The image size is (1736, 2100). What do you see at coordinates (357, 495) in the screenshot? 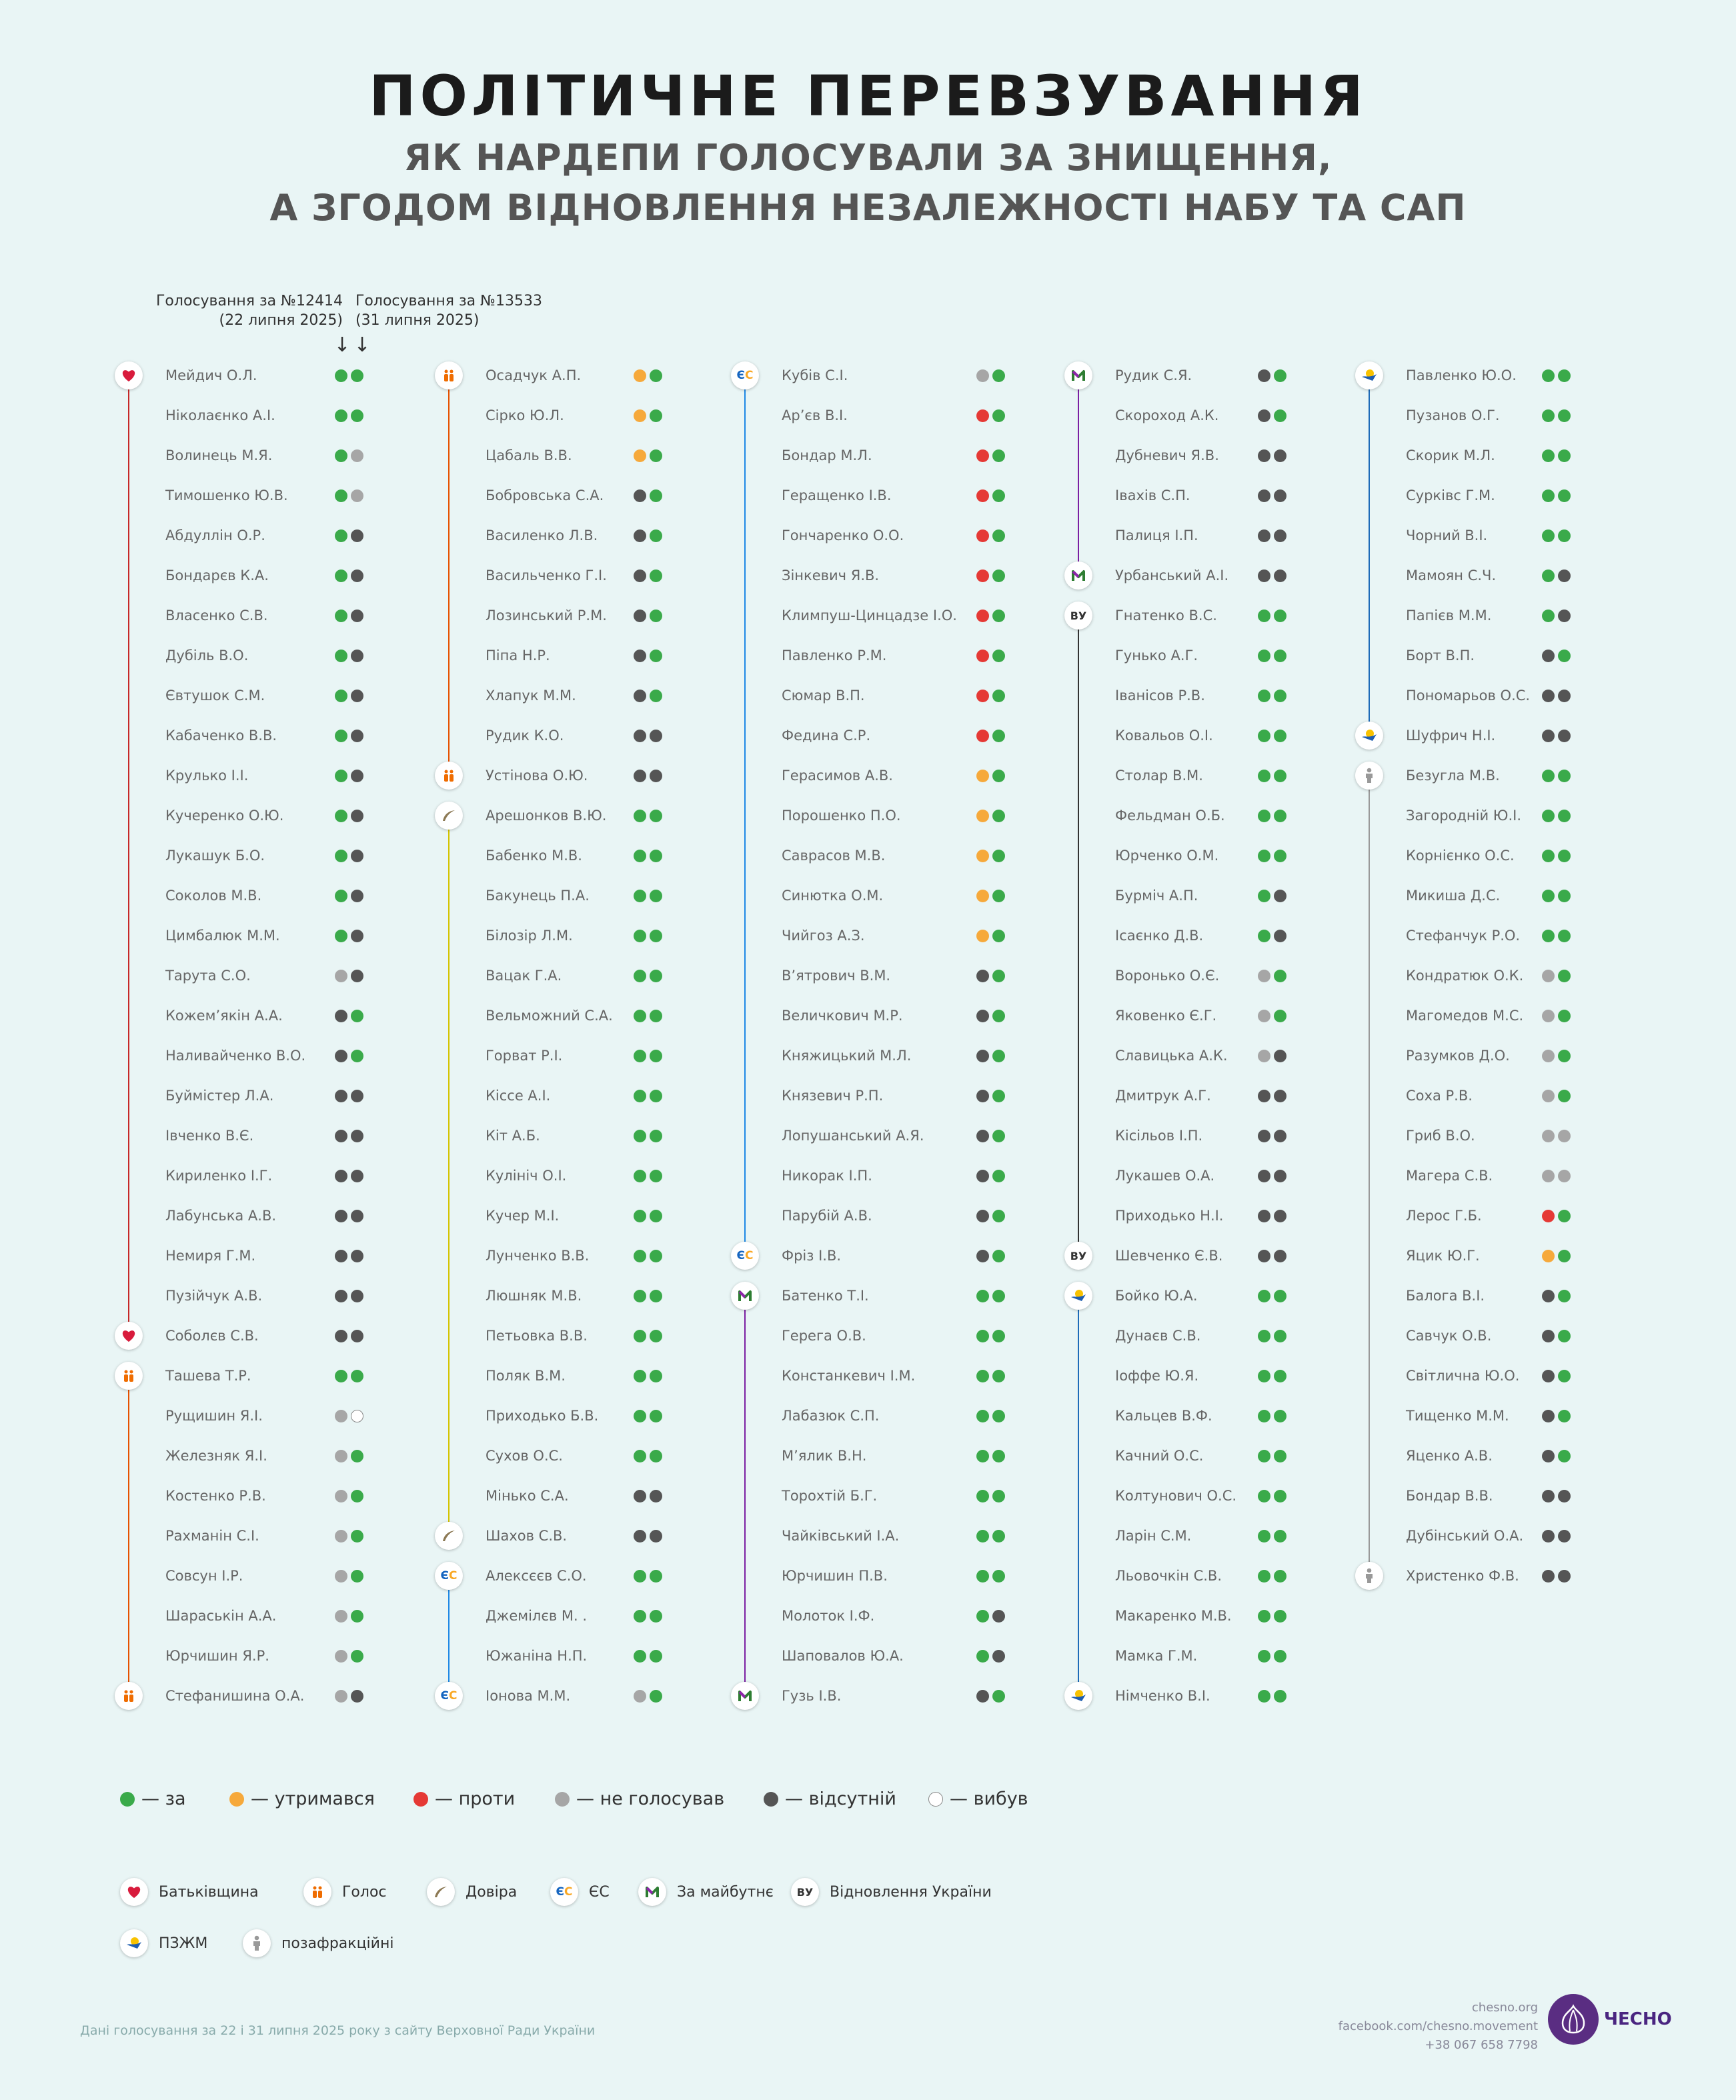
I see `vote2-grey-dot-icon` at bounding box center [357, 495].